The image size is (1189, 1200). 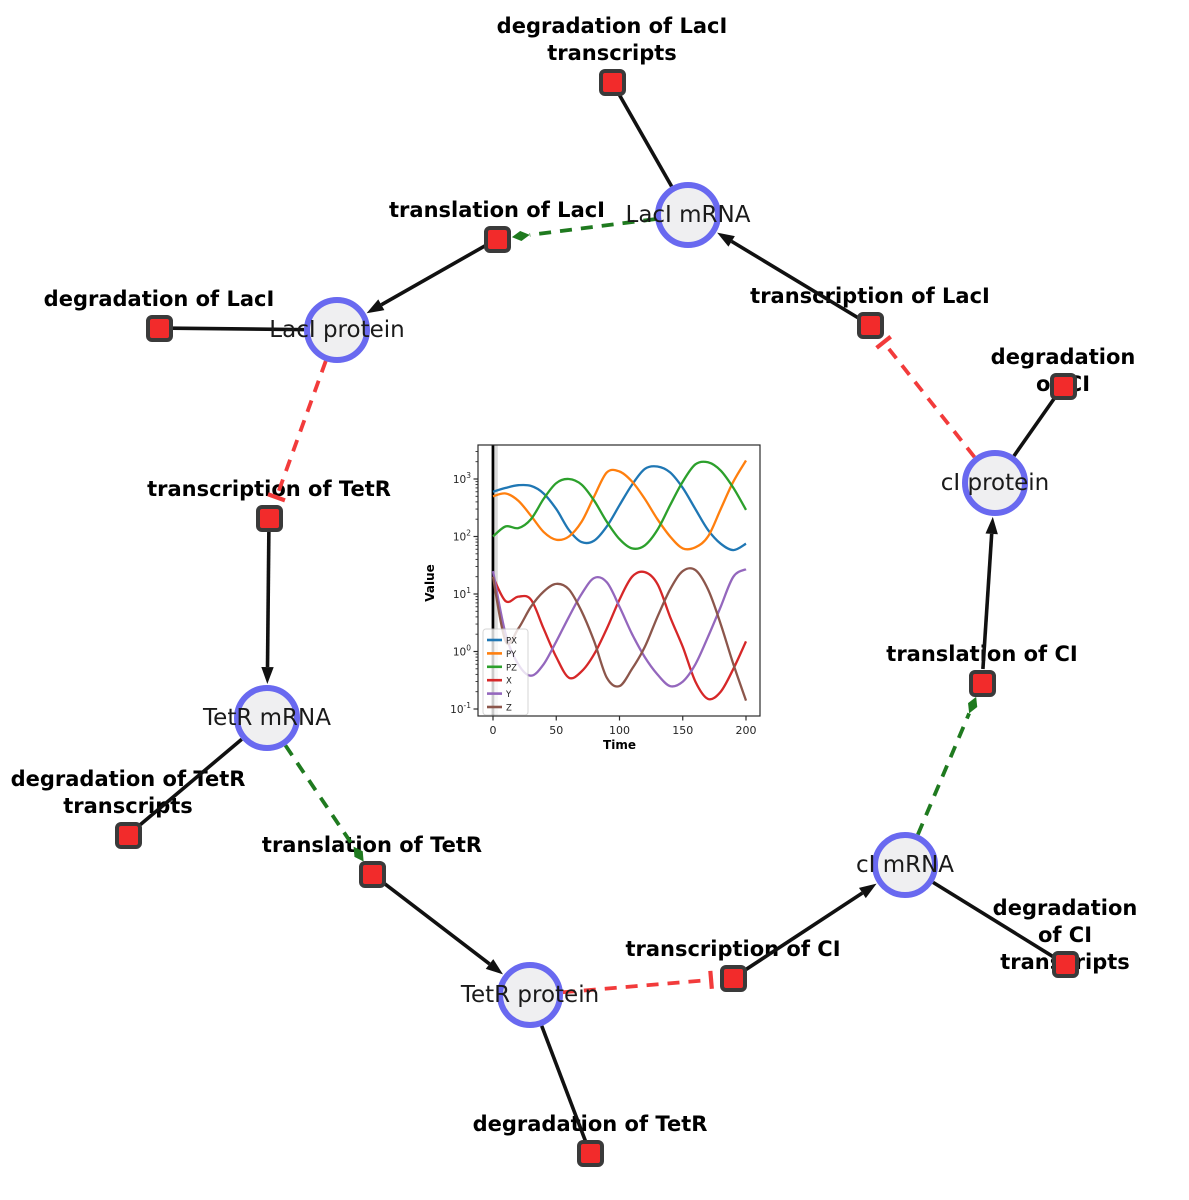 What do you see at coordinates (323, 803) in the screenshot?
I see `edge-modifier-tetr-mrna-translation-tetr` at bounding box center [323, 803].